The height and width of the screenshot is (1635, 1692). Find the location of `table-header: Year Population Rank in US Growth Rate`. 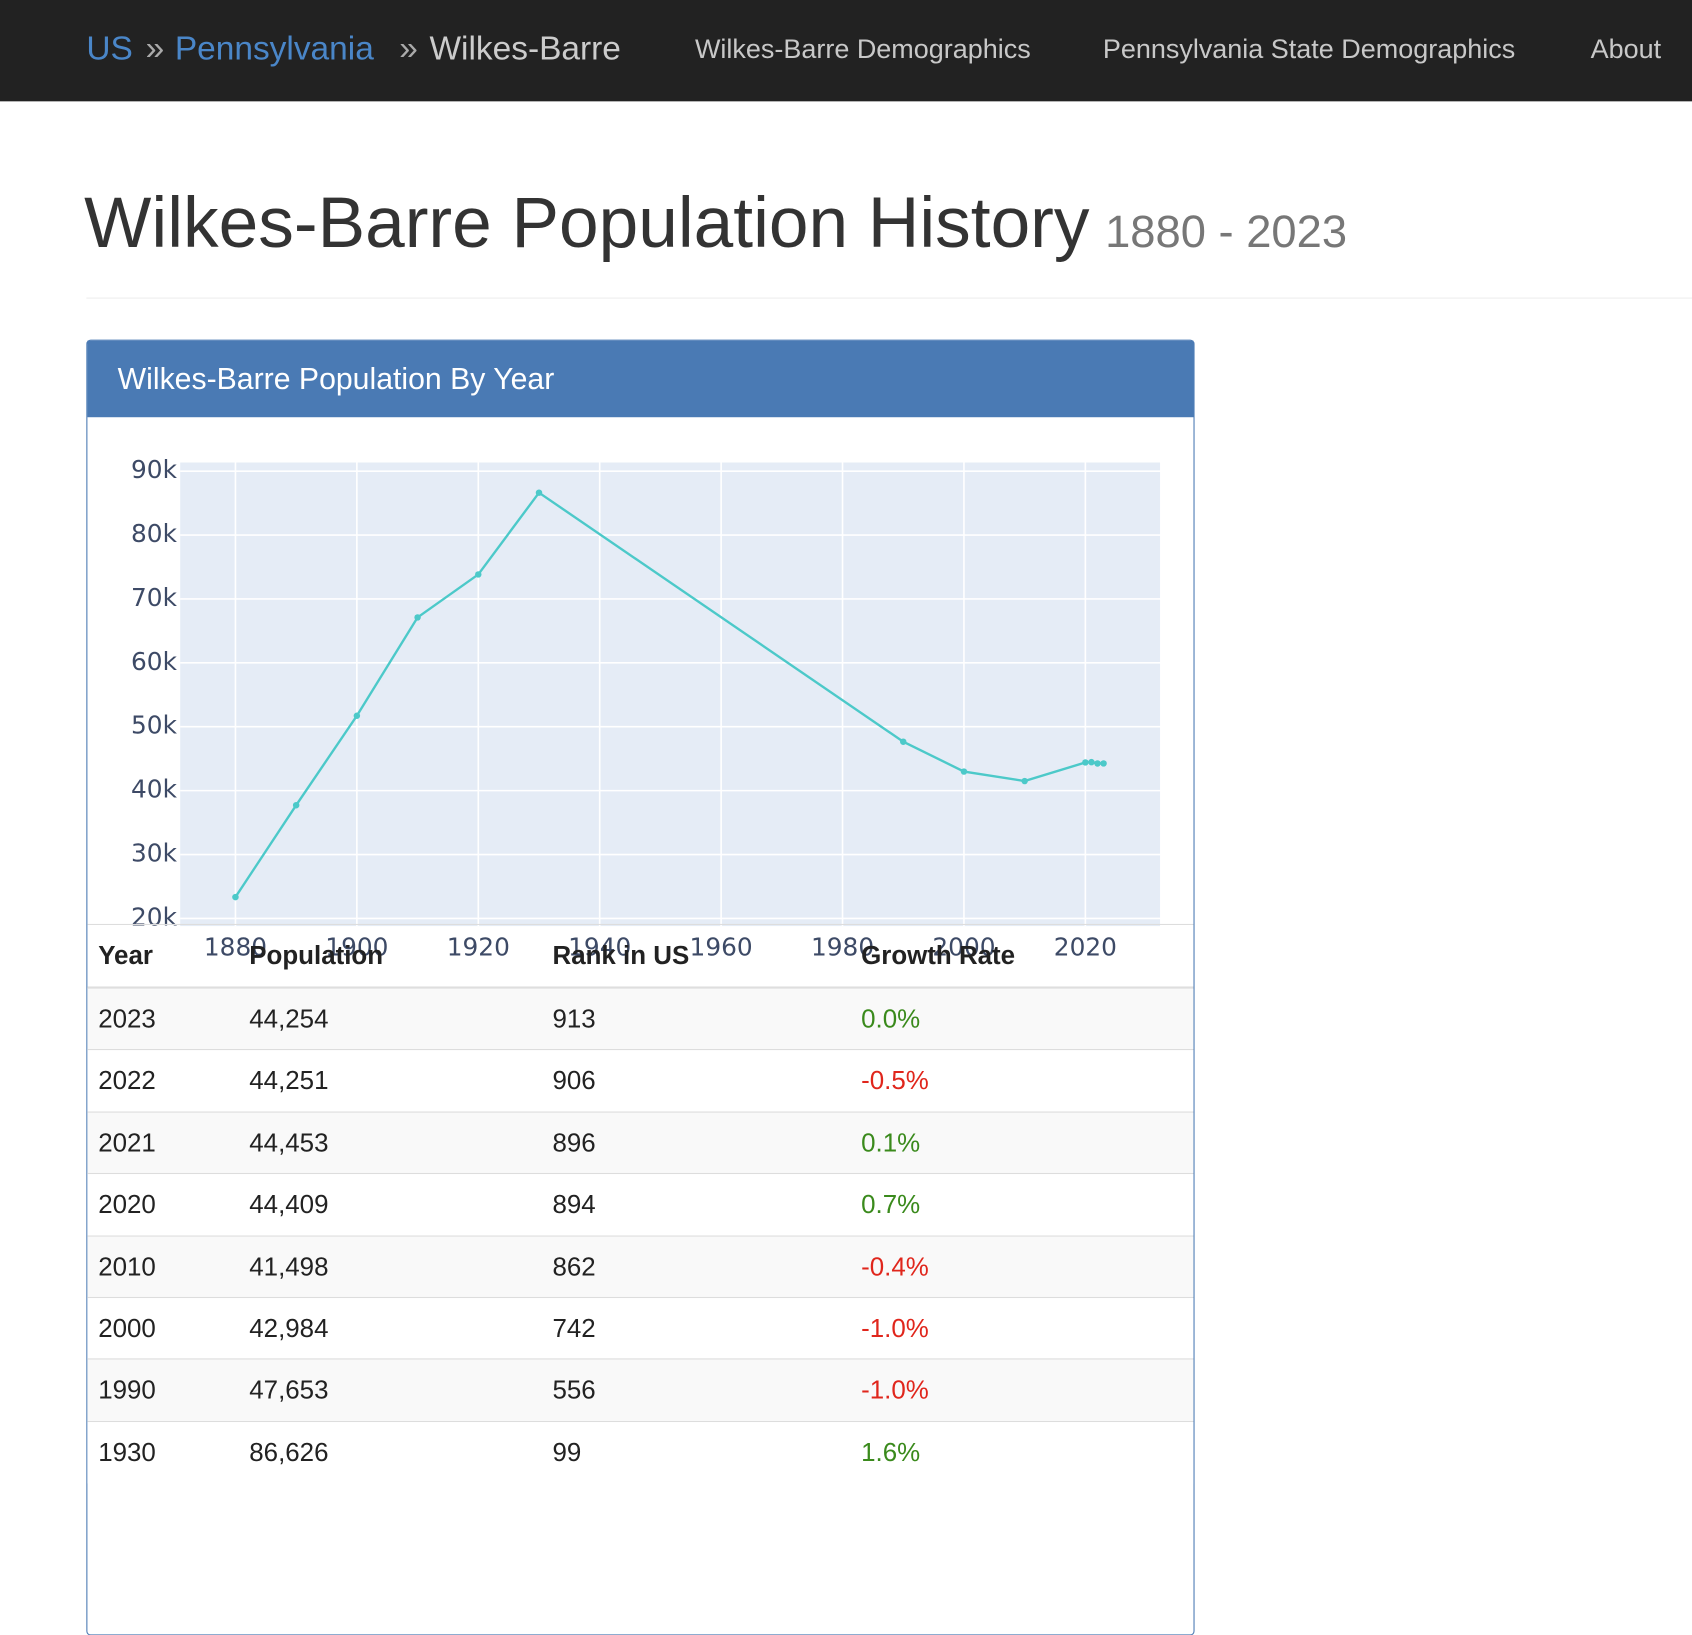

table-header: Year Population Rank in US Growth Rate is located at coordinates (640, 956).